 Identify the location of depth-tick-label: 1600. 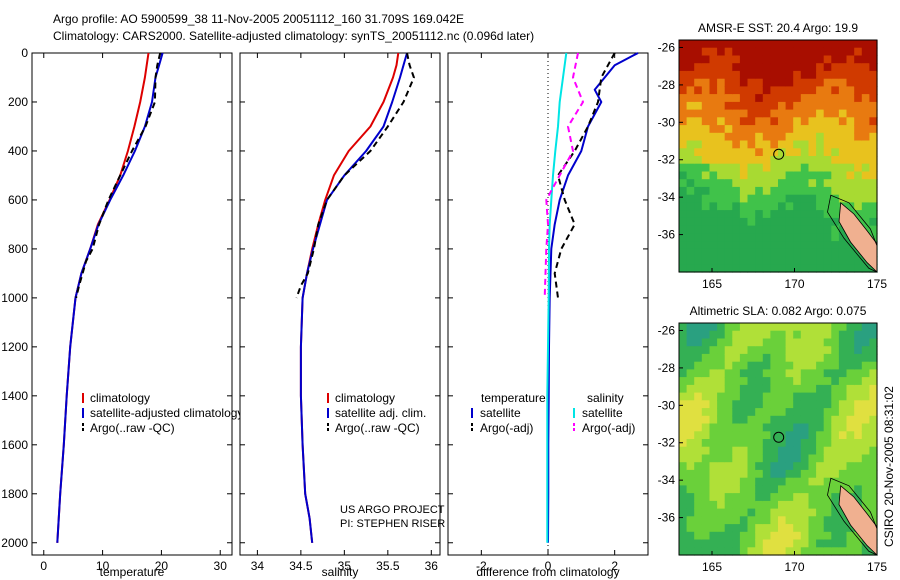
(14, 445).